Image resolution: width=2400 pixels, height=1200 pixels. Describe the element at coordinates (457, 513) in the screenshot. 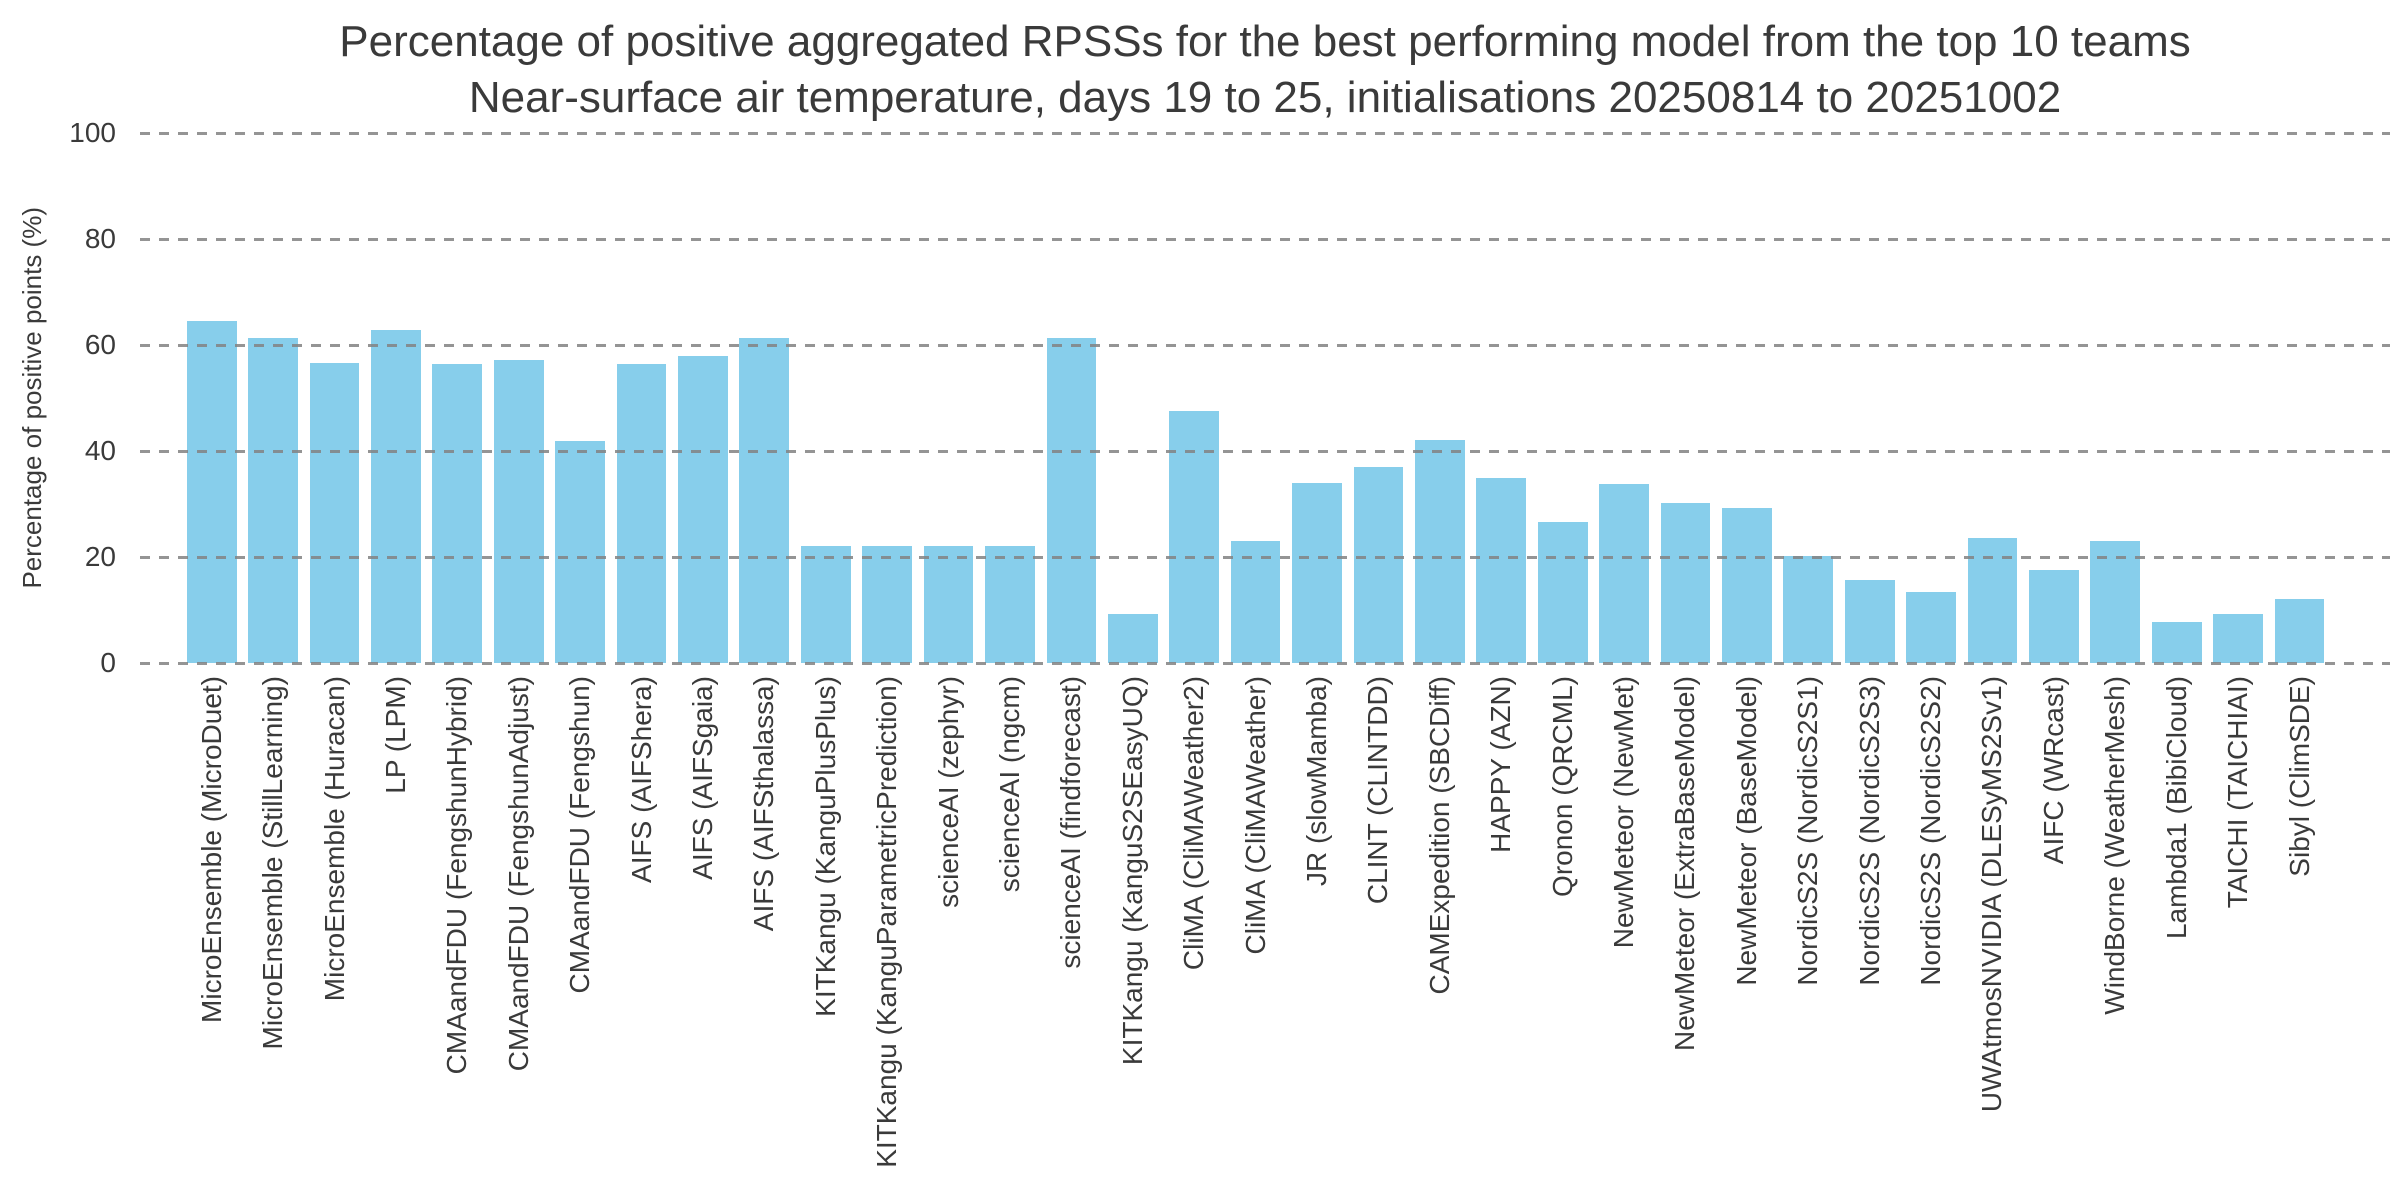

I see `bar-CMAandFDU (FengshunHybrid)` at that location.